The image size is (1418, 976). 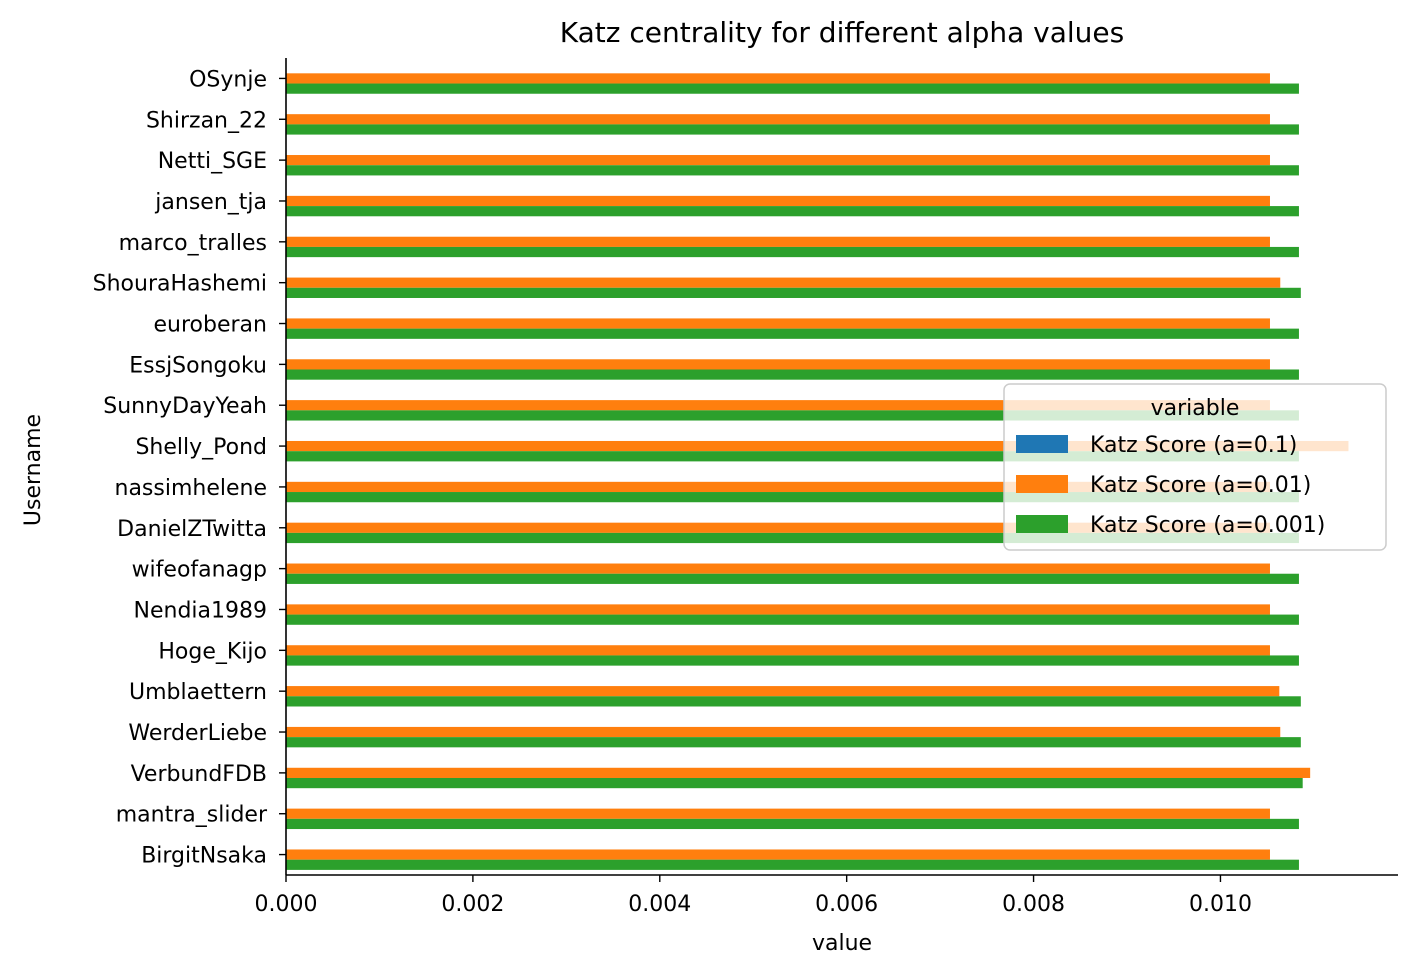 I want to click on y-tick-label-Shelly_Pond: Shelly_Pond, so click(x=201, y=447).